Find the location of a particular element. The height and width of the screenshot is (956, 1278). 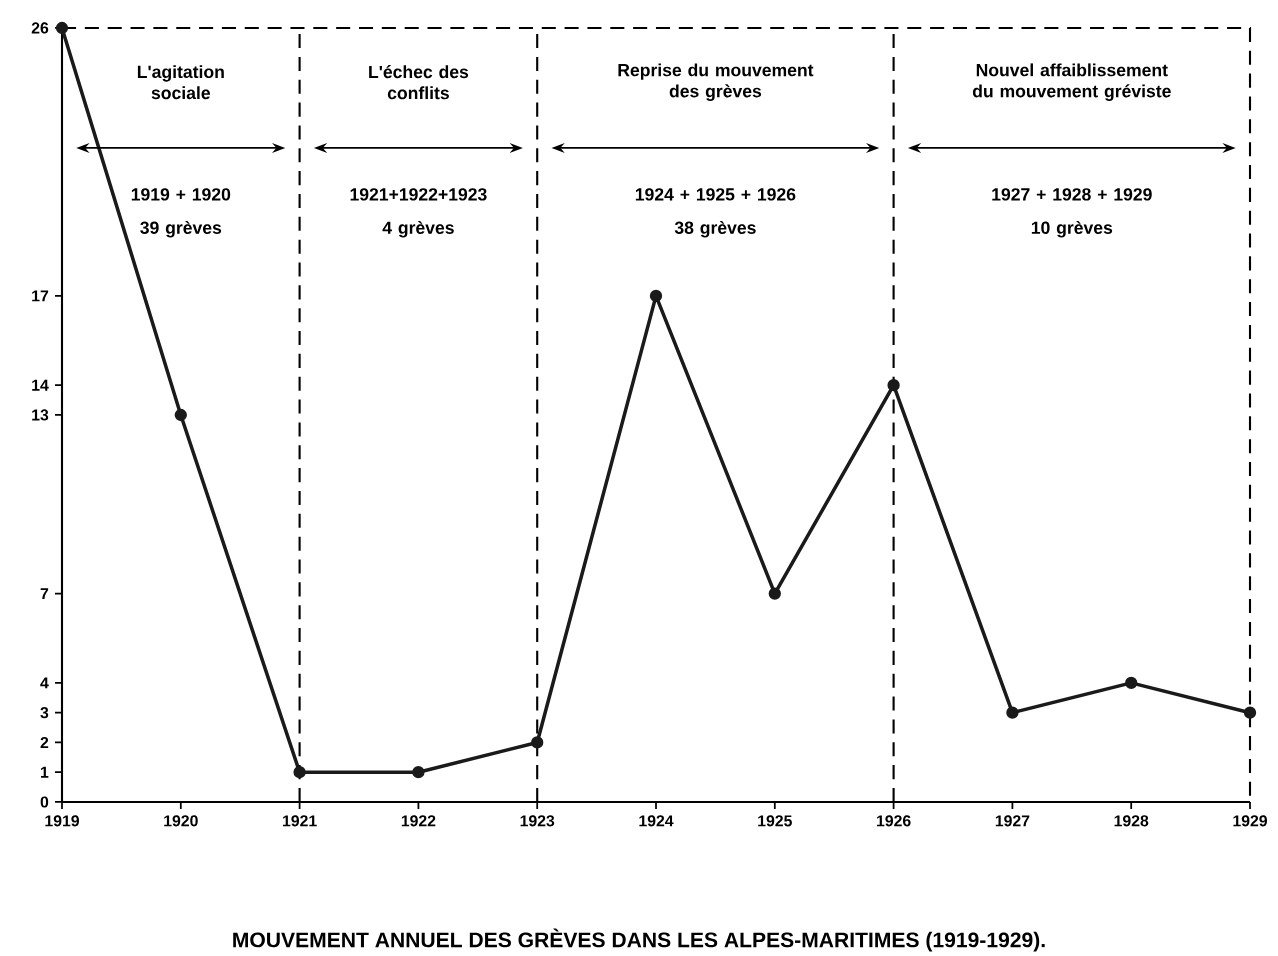

x-tick-label: 1921 is located at coordinates (300, 821).